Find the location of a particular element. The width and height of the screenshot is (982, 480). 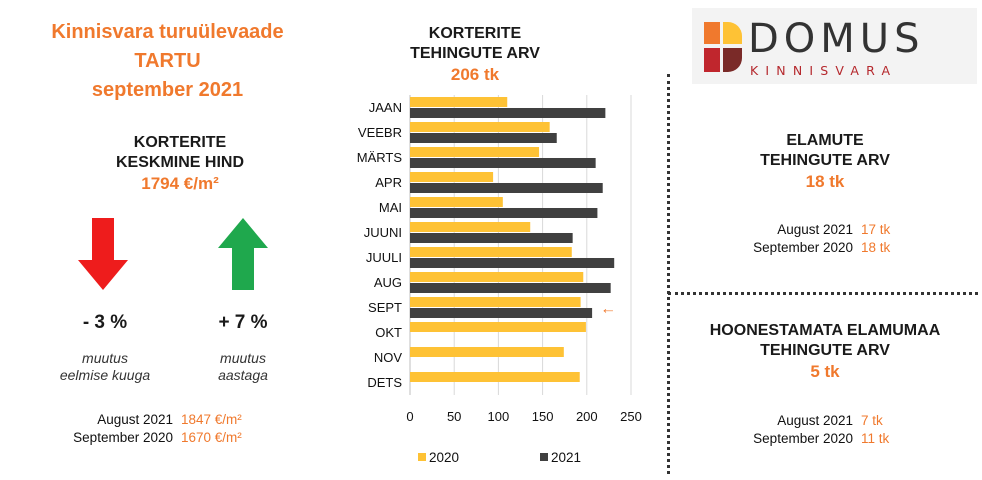

houses-cmp-row-2: September 2020 18 tk is located at coordinates (830, 248).